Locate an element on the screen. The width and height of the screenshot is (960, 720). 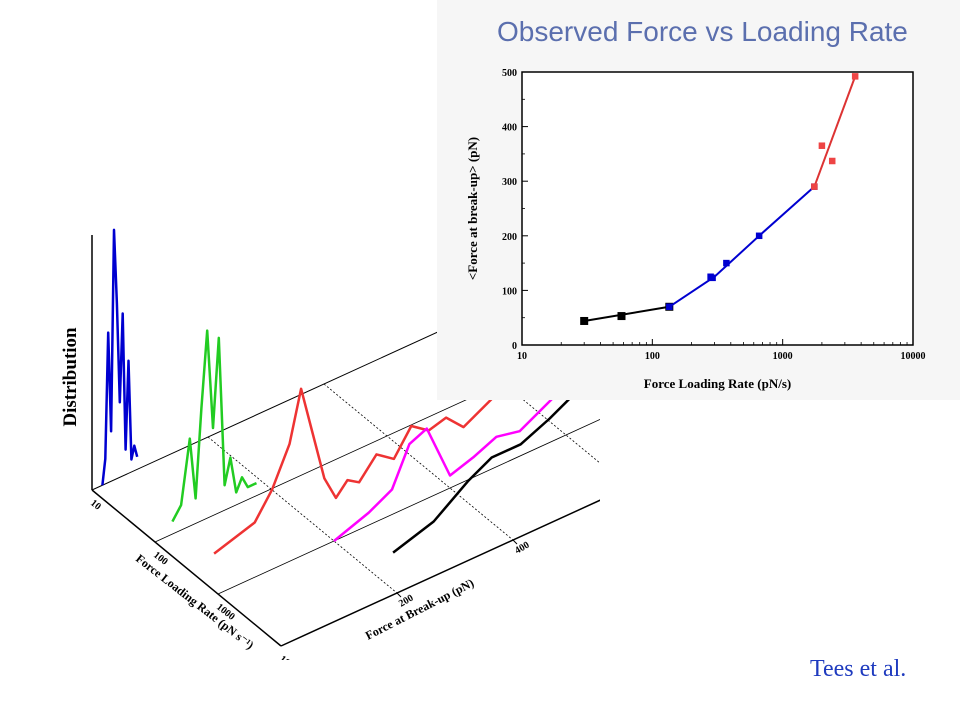
x-tick-label: 10 is located at coordinates (522, 356).